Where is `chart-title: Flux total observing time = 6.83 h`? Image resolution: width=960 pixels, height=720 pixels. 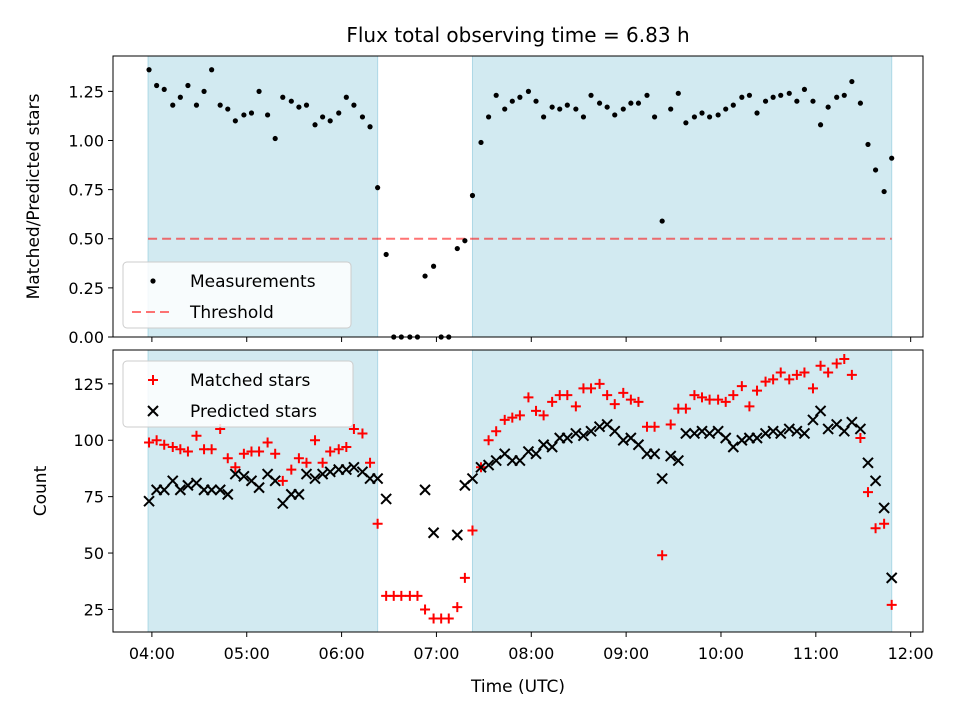
chart-title: Flux total observing time = 6.83 h is located at coordinates (517, 35).